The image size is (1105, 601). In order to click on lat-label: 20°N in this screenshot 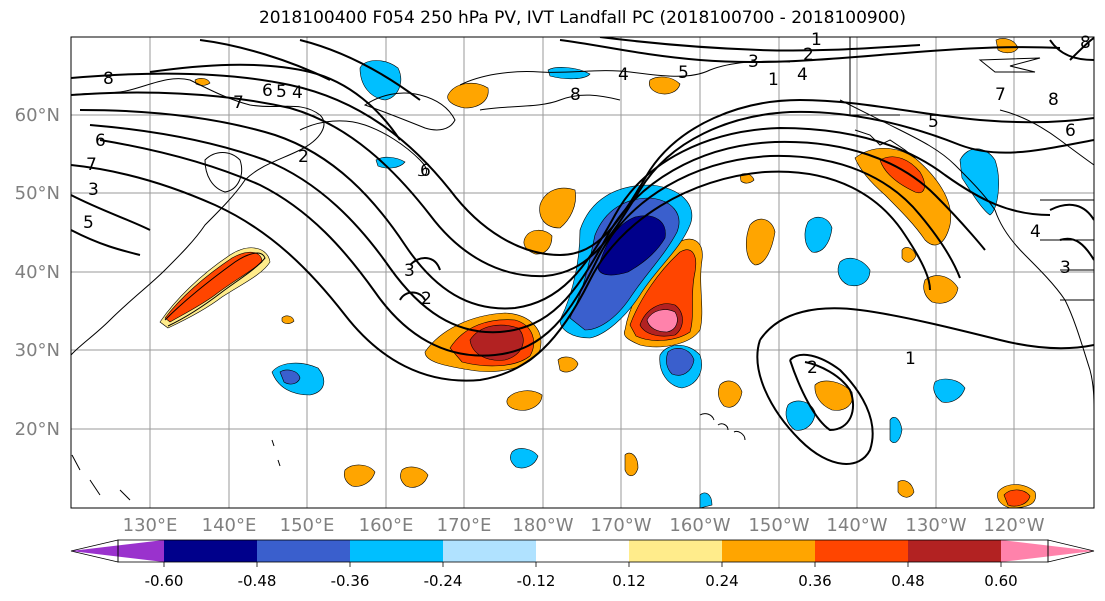, I will do `click(37, 429)`.